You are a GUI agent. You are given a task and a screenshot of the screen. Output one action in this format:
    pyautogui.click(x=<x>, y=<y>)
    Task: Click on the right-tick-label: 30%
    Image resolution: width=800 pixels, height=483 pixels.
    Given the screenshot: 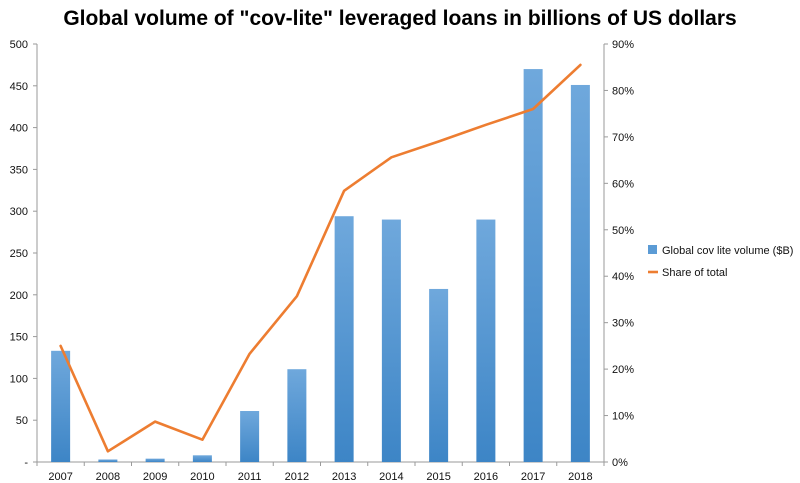 What is the action you would take?
    pyautogui.click(x=623, y=324)
    